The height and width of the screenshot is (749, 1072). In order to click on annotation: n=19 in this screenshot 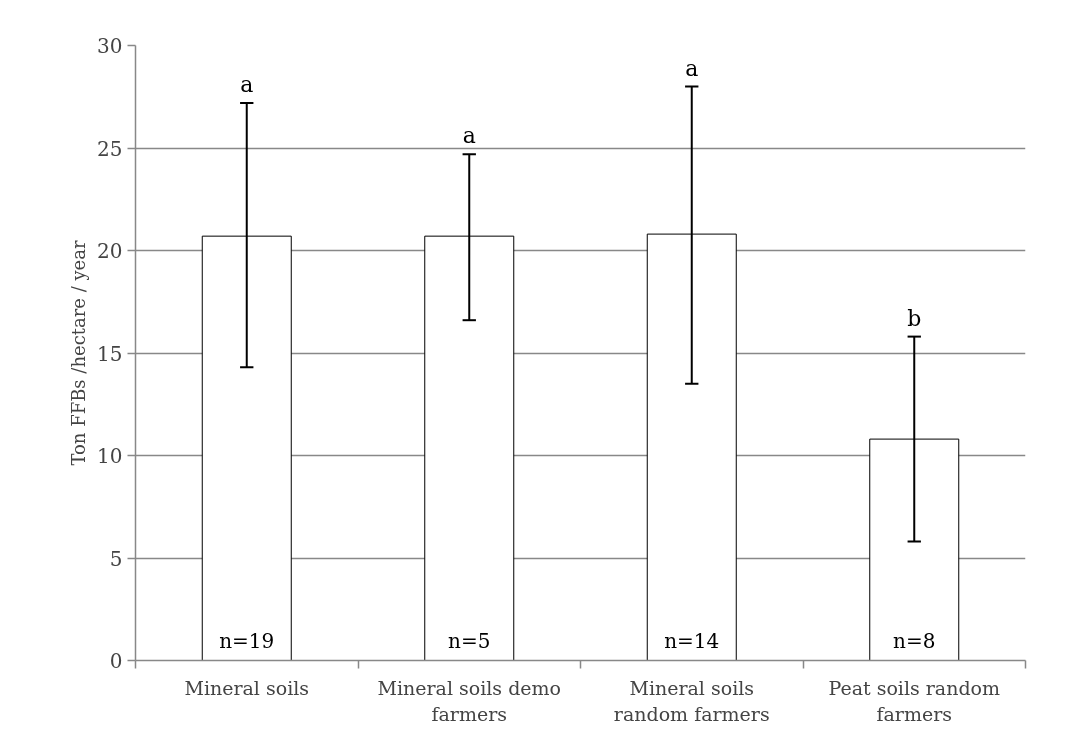, I will do `click(247, 640)`.